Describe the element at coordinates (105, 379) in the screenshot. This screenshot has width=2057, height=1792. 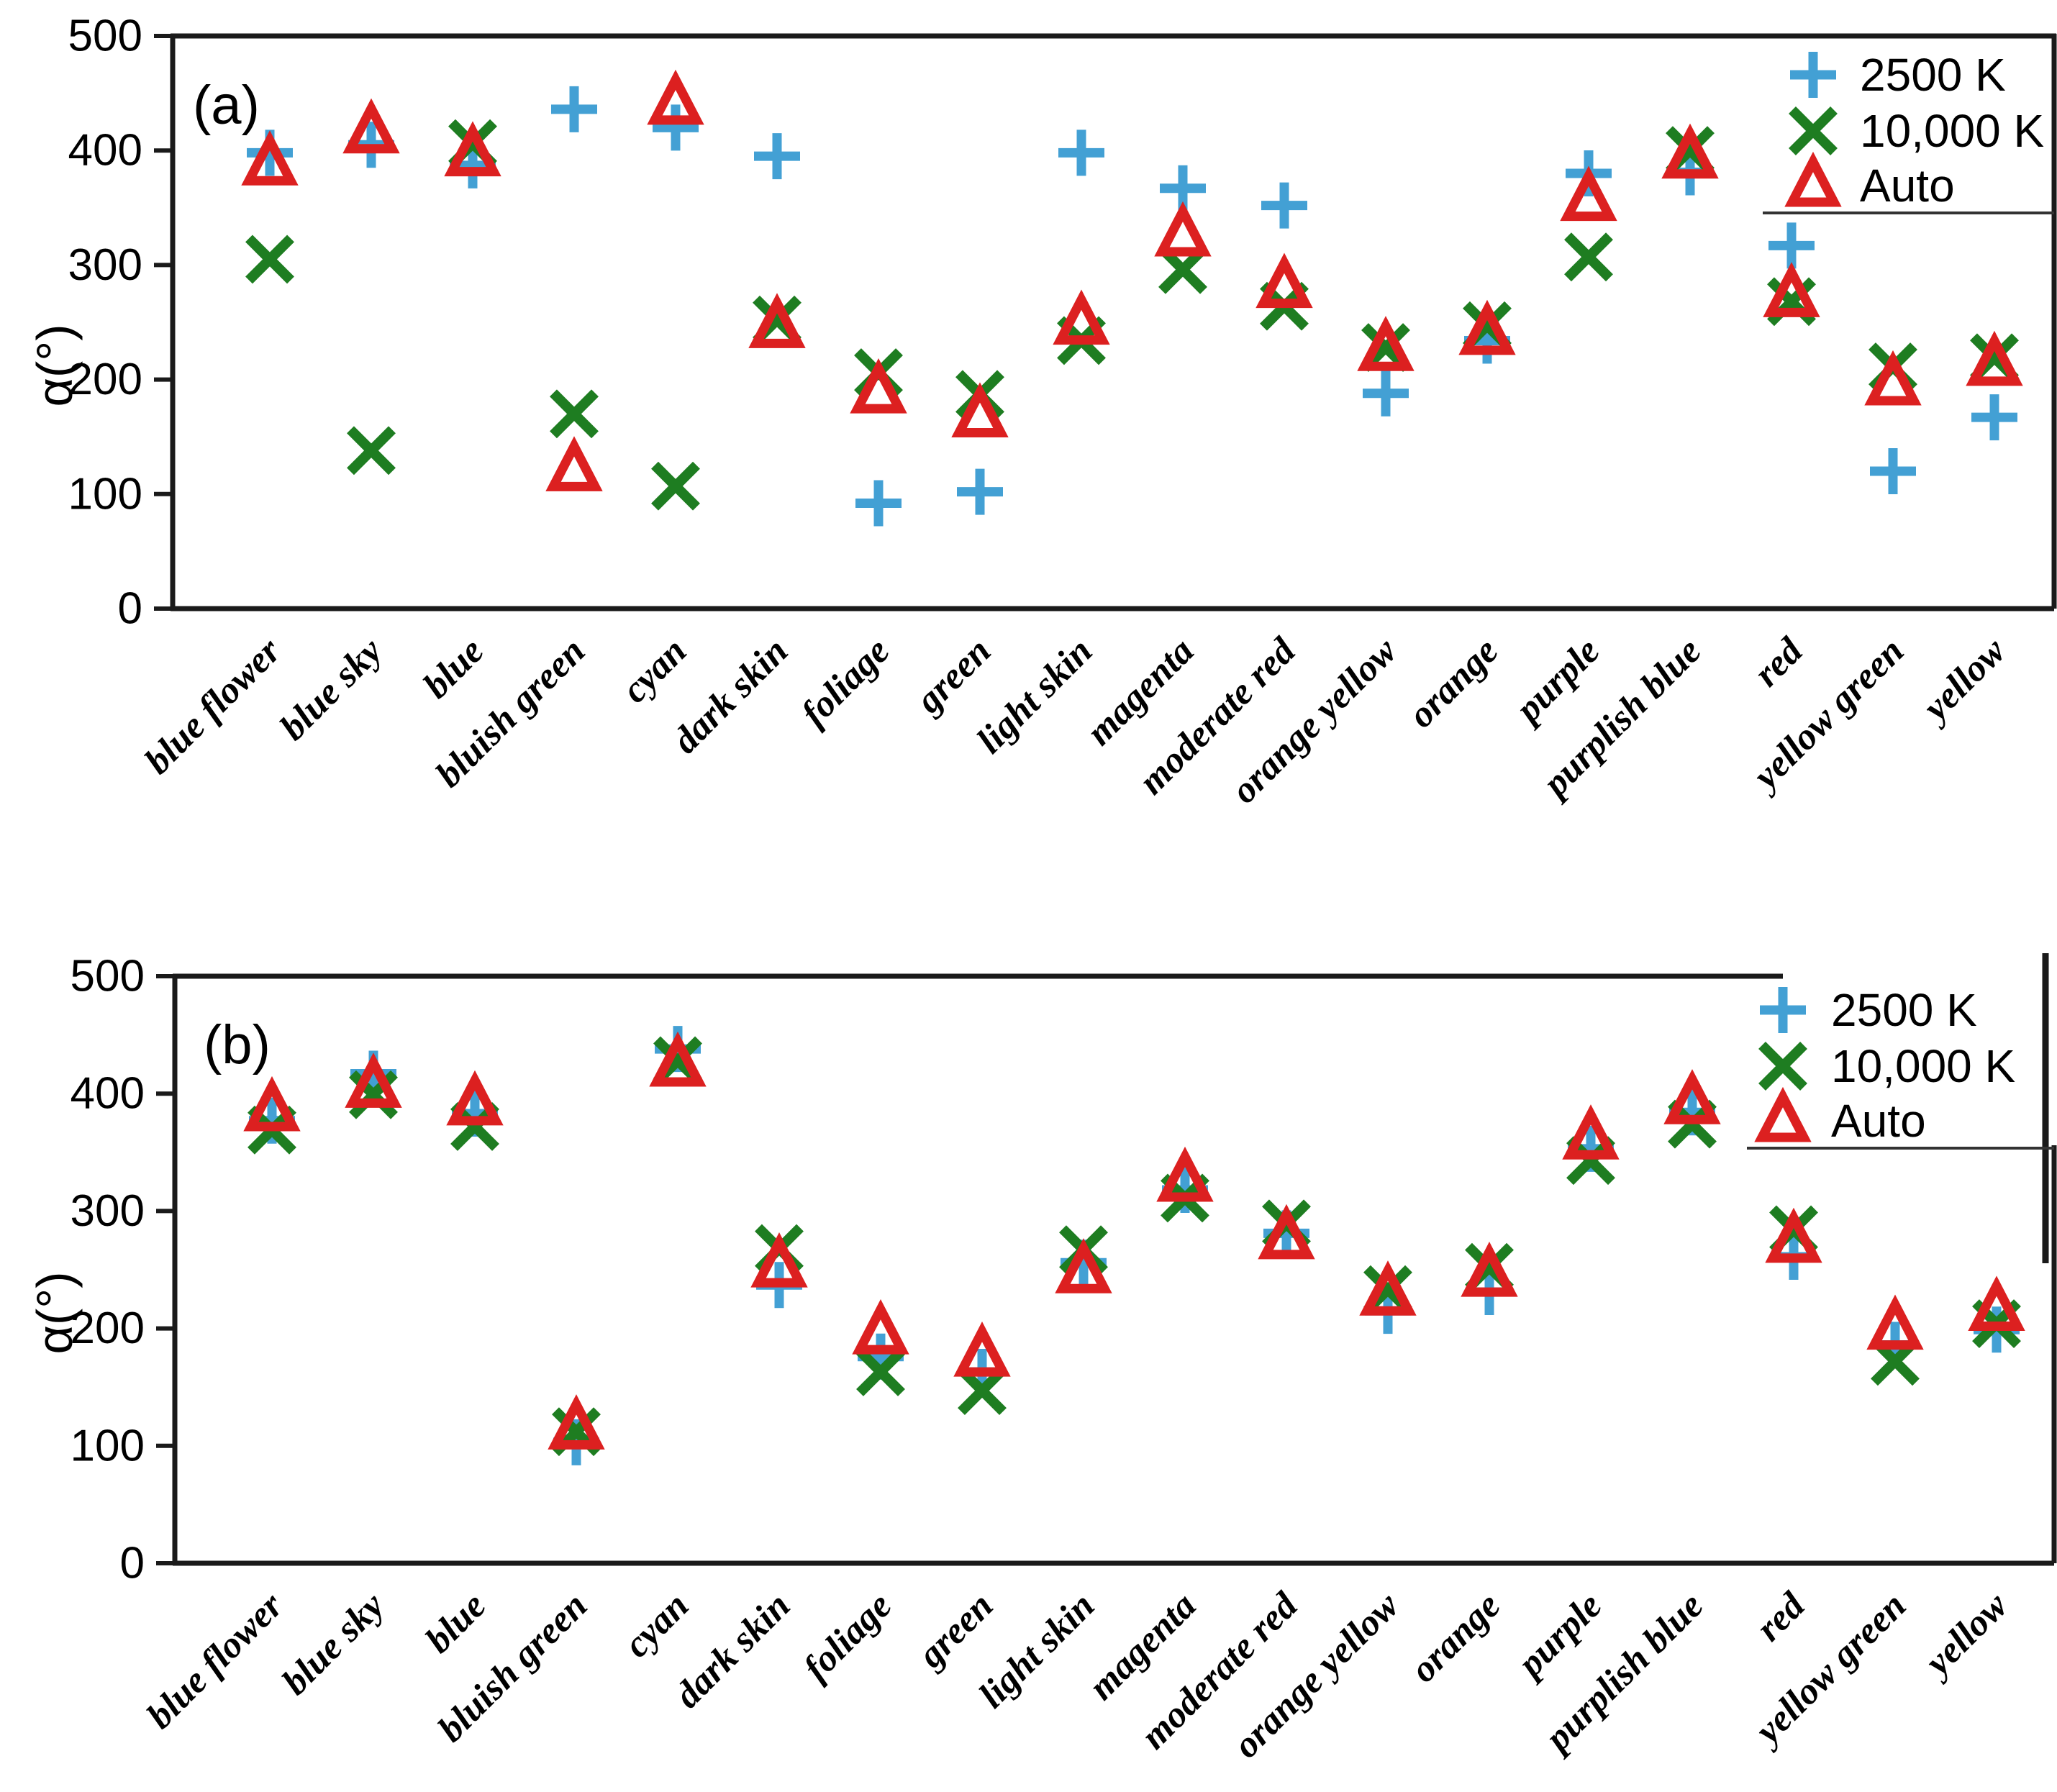
I see `y-tick-label: 200` at that location.